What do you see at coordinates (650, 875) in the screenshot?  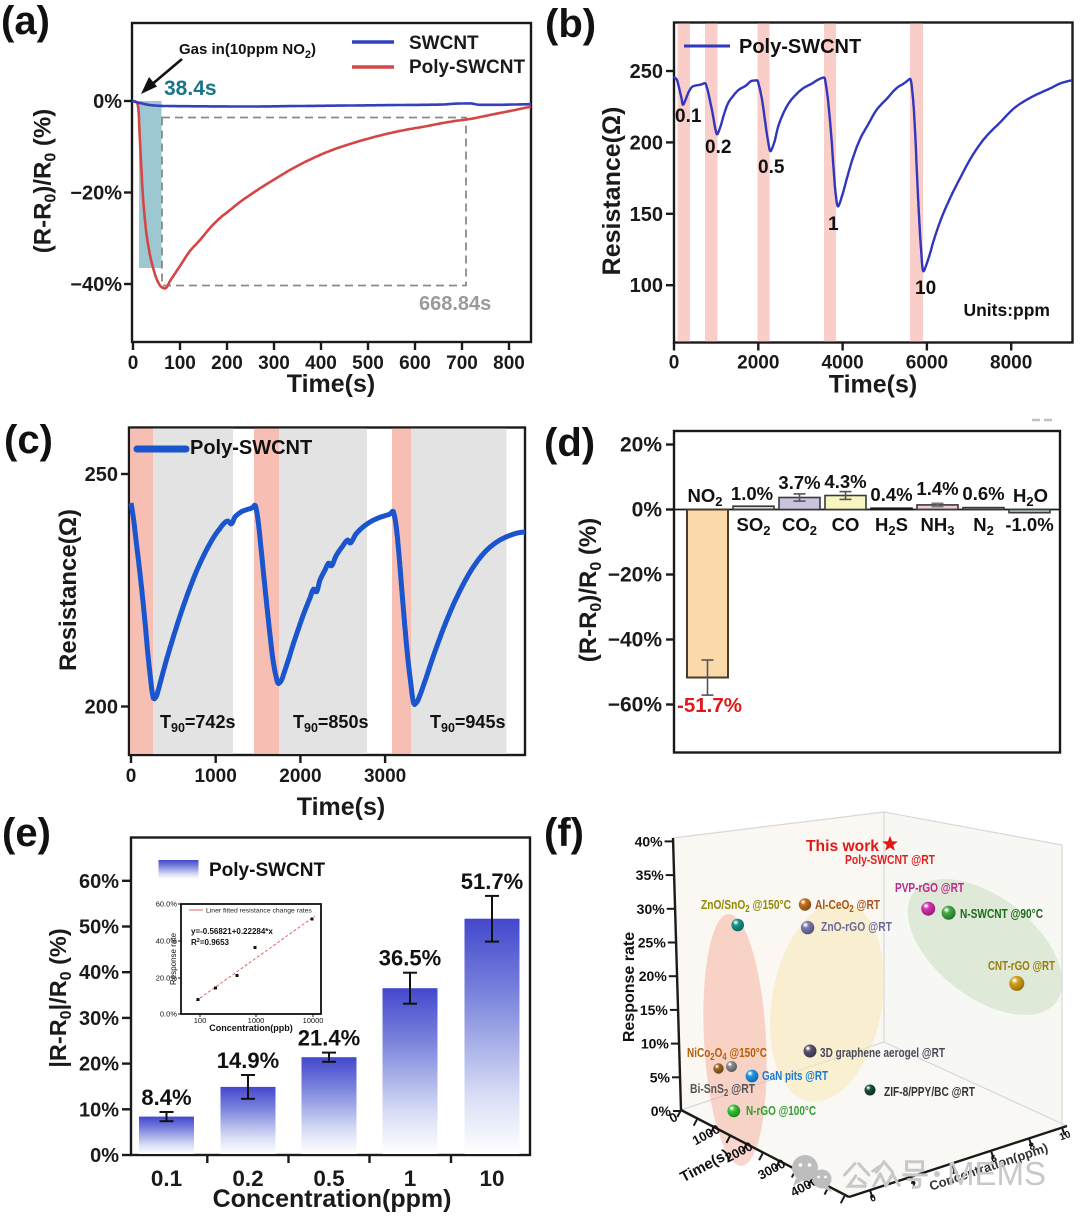 I see `svg-text: 35%` at bounding box center [650, 875].